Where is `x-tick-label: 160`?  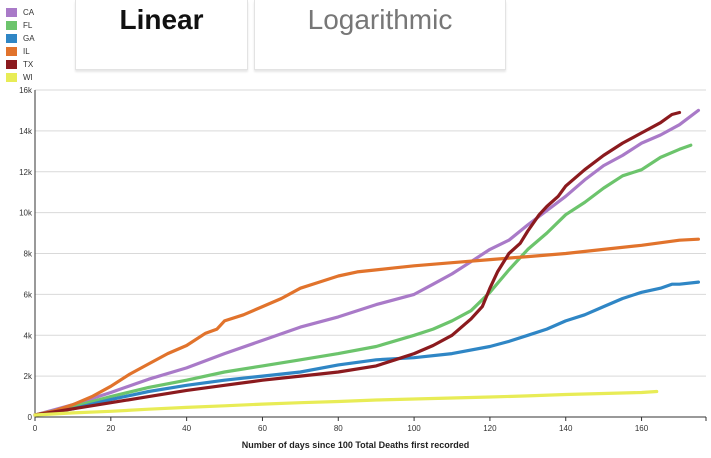 x-tick-label: 160 is located at coordinates (642, 428).